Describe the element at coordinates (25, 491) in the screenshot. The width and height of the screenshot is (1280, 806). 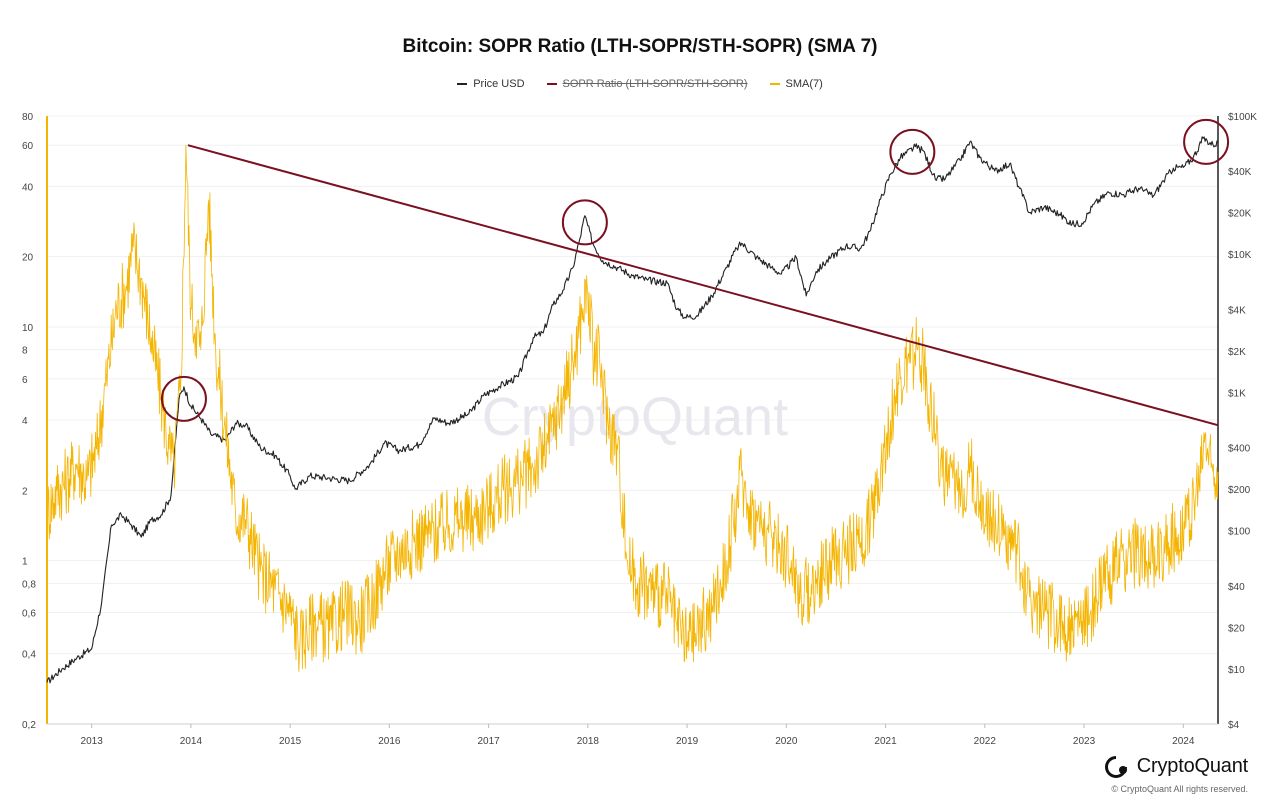
I see `left-axis-tick-label: 2` at that location.